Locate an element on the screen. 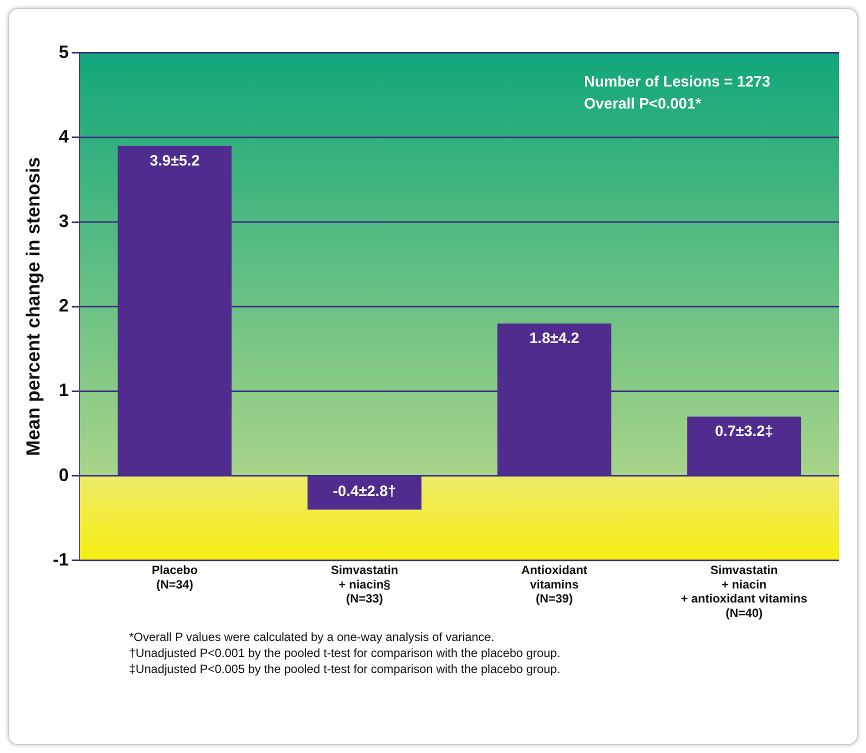 This screenshot has width=866, height=753. y-tick-label: 3 is located at coordinates (63, 220).